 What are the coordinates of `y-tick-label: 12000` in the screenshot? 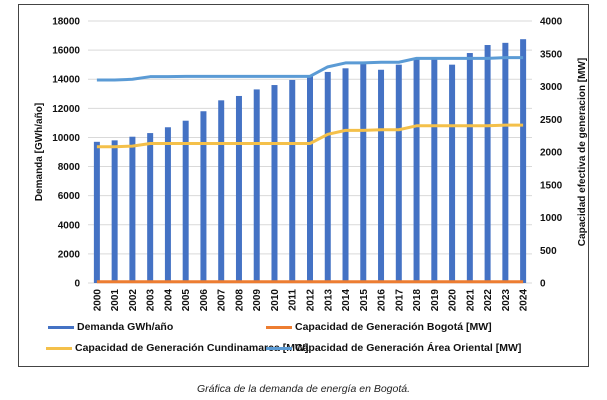 It's located at (66, 109).